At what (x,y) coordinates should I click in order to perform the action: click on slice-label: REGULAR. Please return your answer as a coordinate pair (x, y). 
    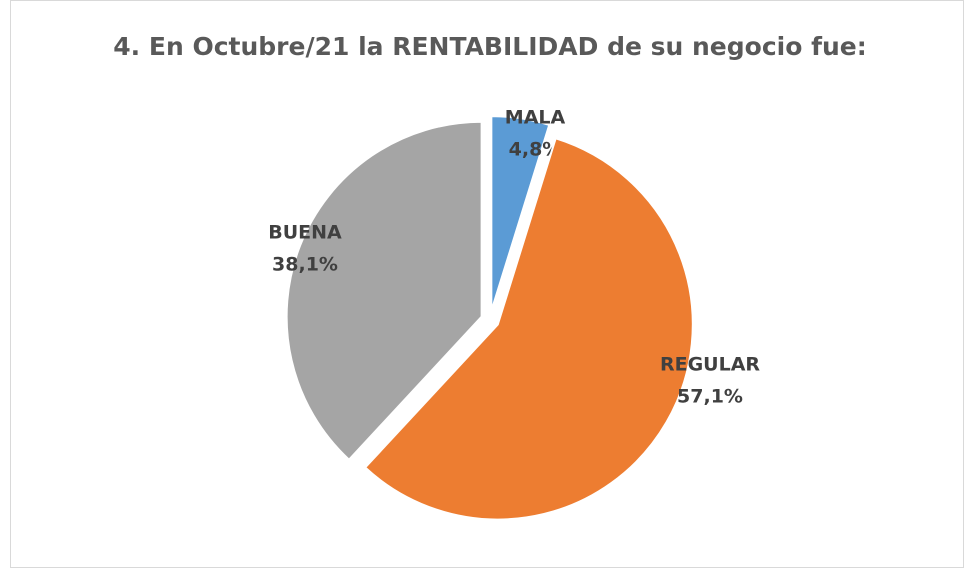
    Looking at the image, I should click on (710, 365).